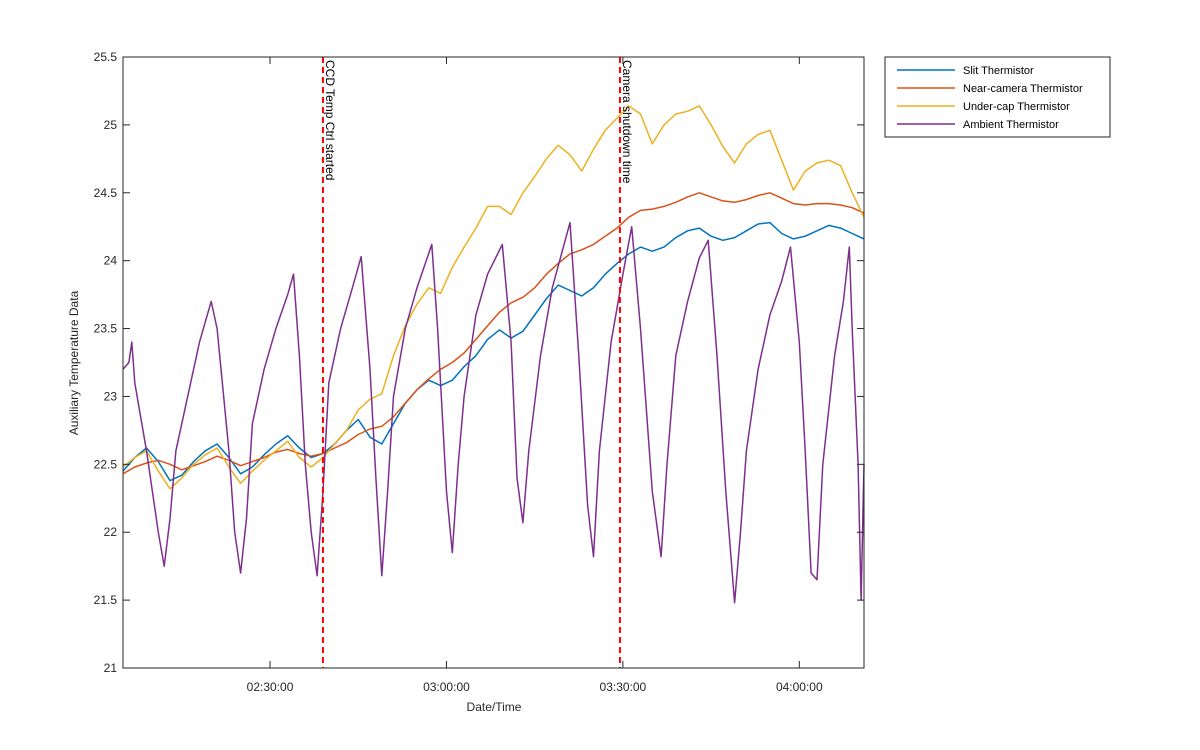 The image size is (1200, 750). Describe the element at coordinates (494, 707) in the screenshot. I see `x-axis-label: Date/Time` at that location.